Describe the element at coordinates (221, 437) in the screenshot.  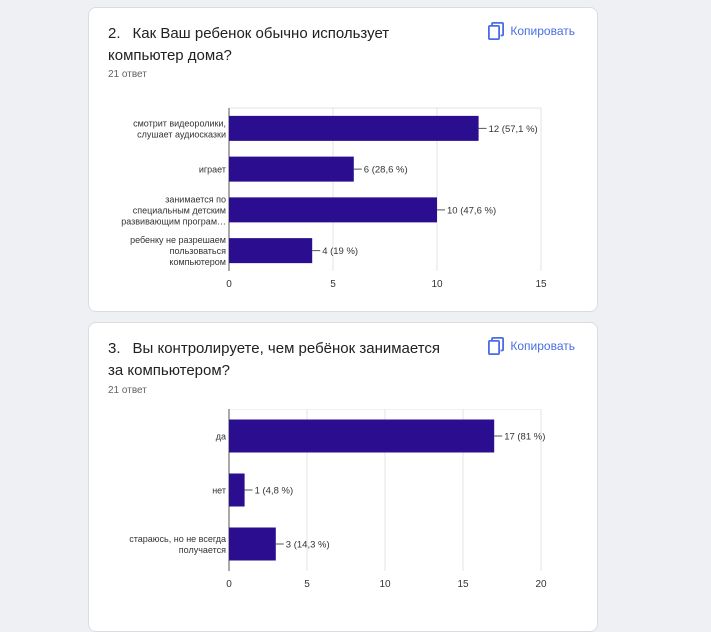
I see `category-label: да` at that location.